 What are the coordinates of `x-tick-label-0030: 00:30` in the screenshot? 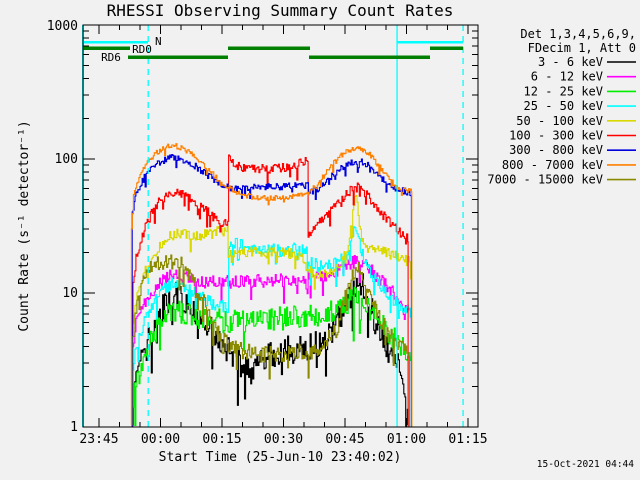 It's located at (283, 439).